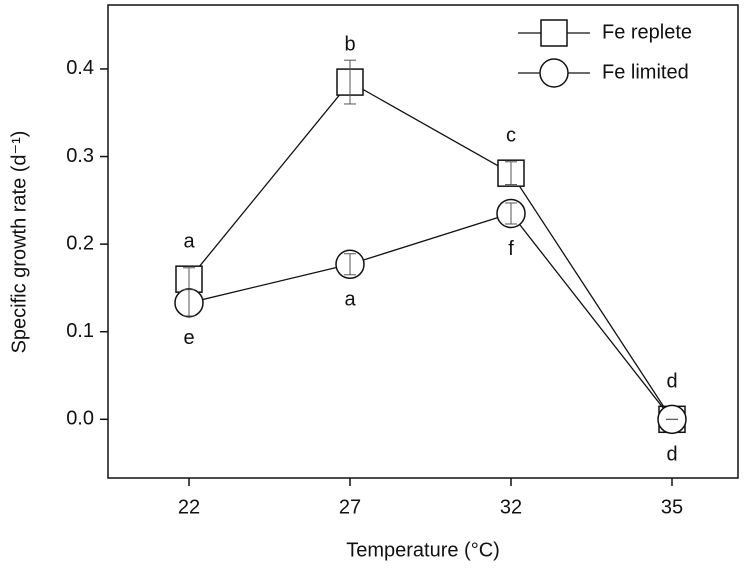 Image resolution: width=753 pixels, height=569 pixels. Describe the element at coordinates (511, 249) in the screenshot. I see `significance-letter: f` at that location.